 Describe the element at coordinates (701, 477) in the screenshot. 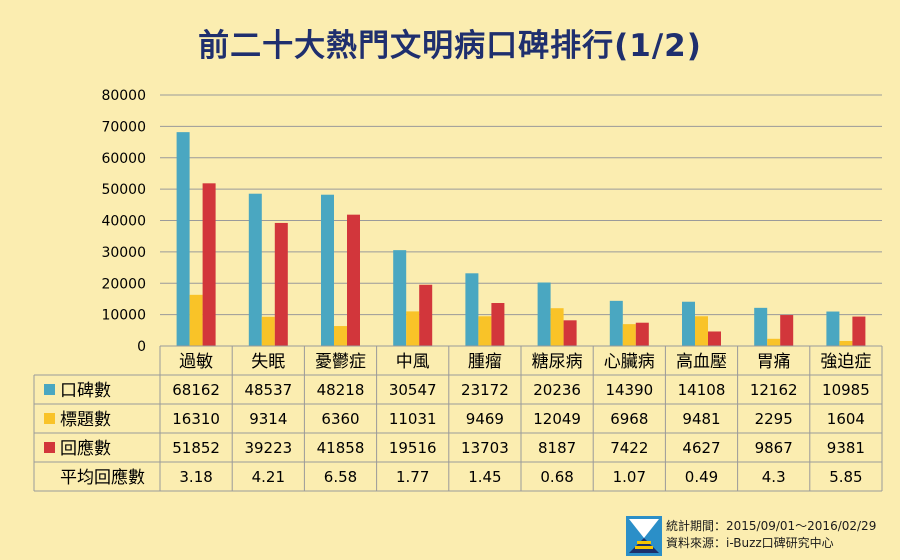

I see `data-label: 0.49` at that location.